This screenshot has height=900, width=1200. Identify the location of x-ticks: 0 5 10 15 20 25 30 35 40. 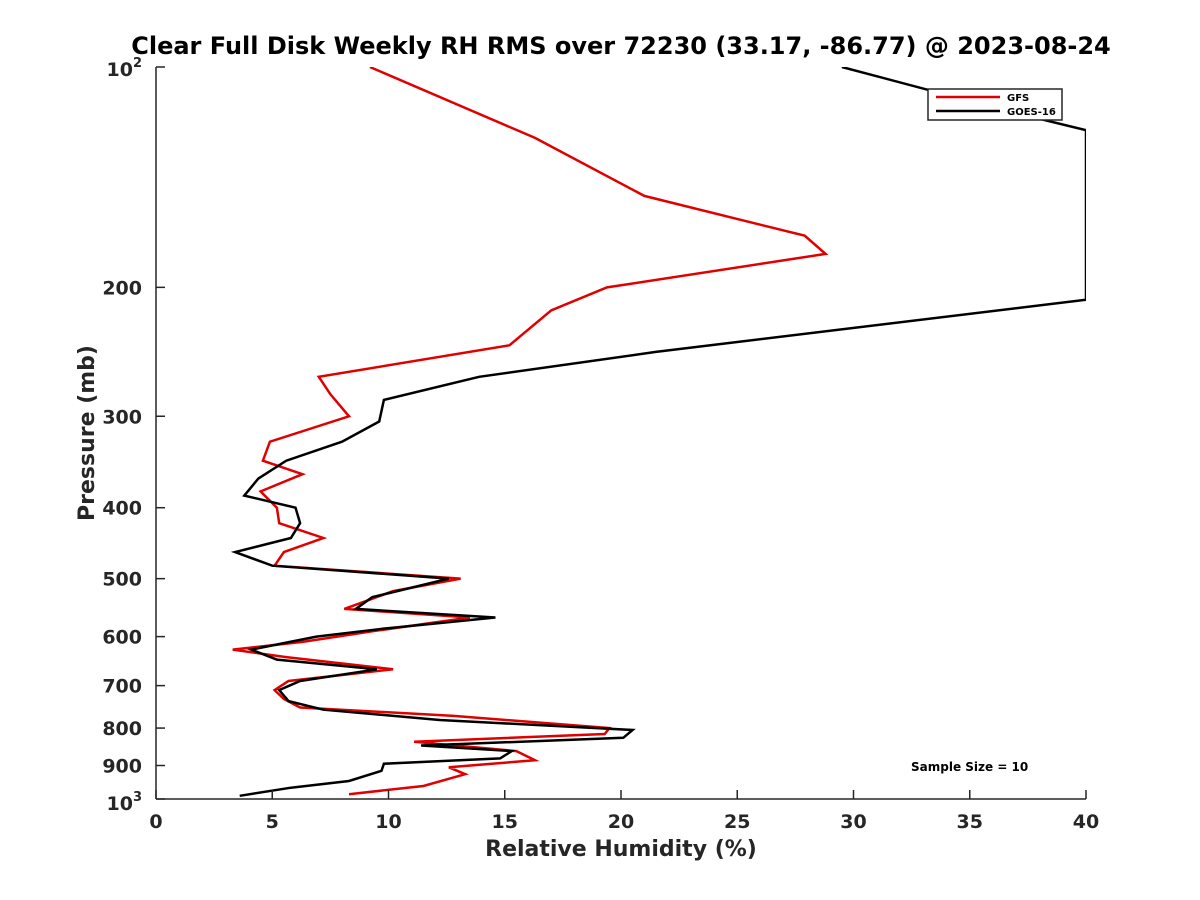
(624, 811).